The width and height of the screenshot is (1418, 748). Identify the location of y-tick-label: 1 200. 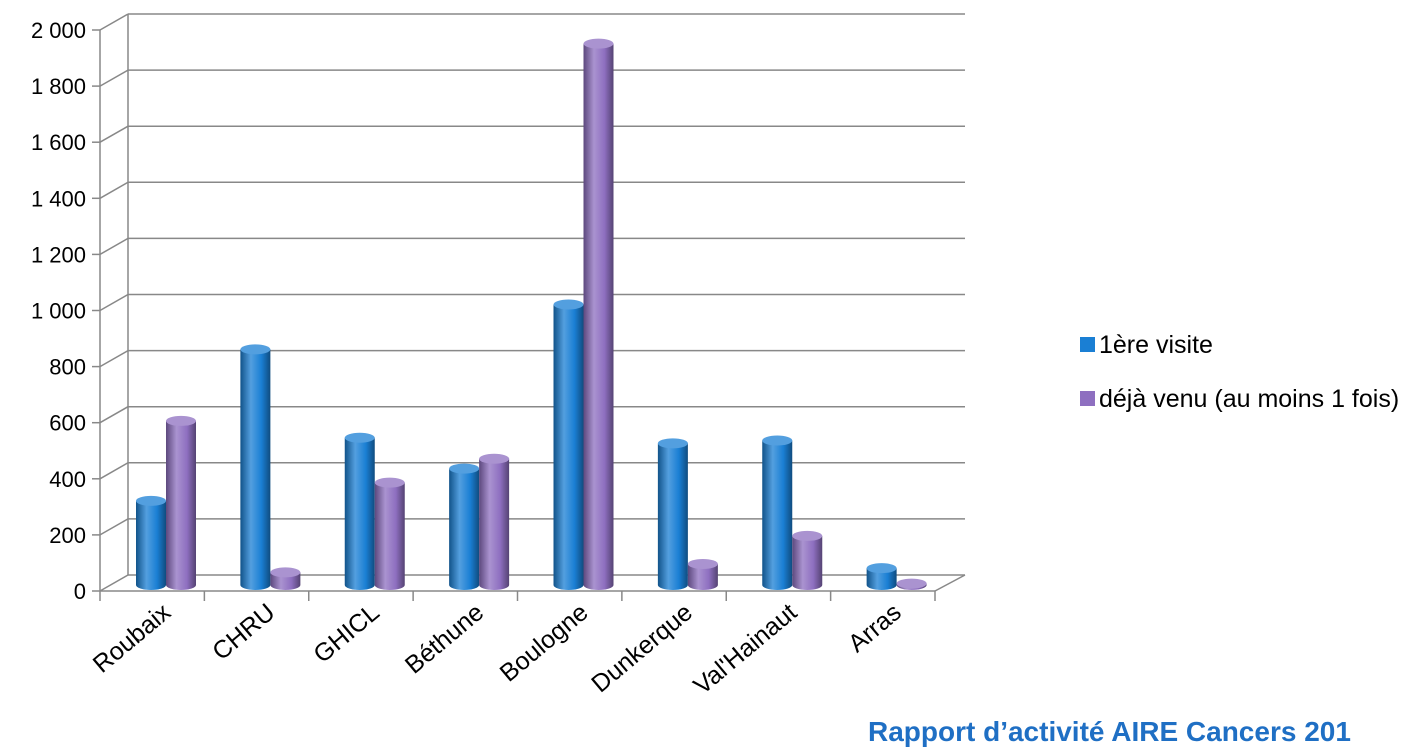
(58, 254).